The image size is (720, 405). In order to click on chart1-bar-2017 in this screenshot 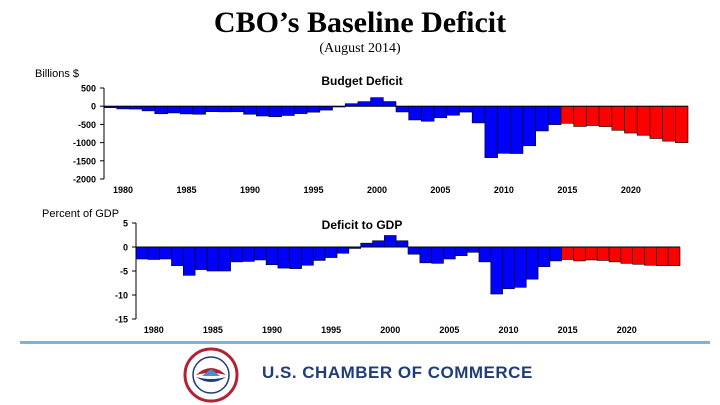, I will do `click(593, 115)`.